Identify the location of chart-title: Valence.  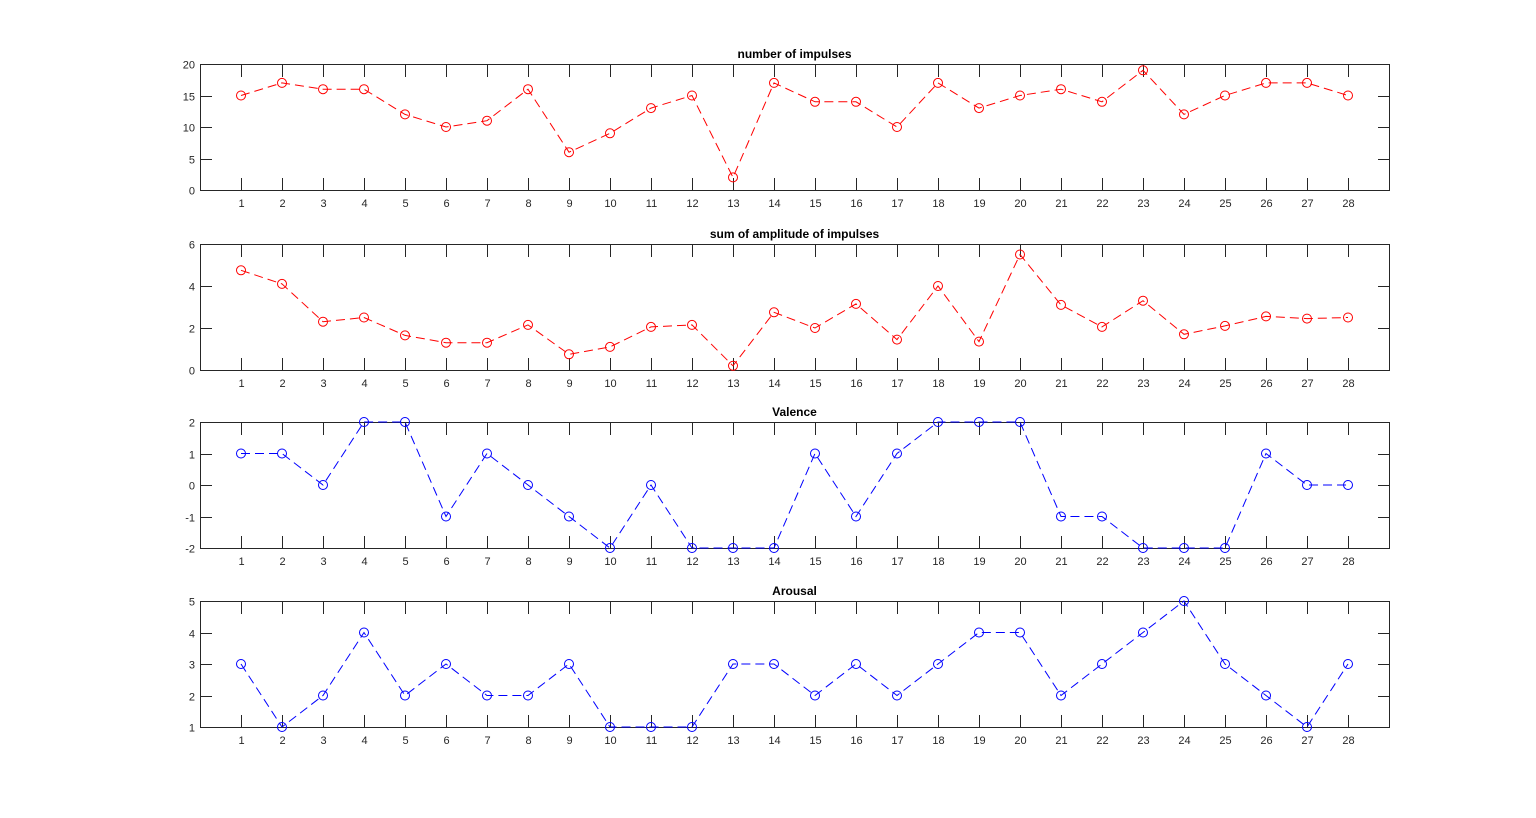
(794, 412).